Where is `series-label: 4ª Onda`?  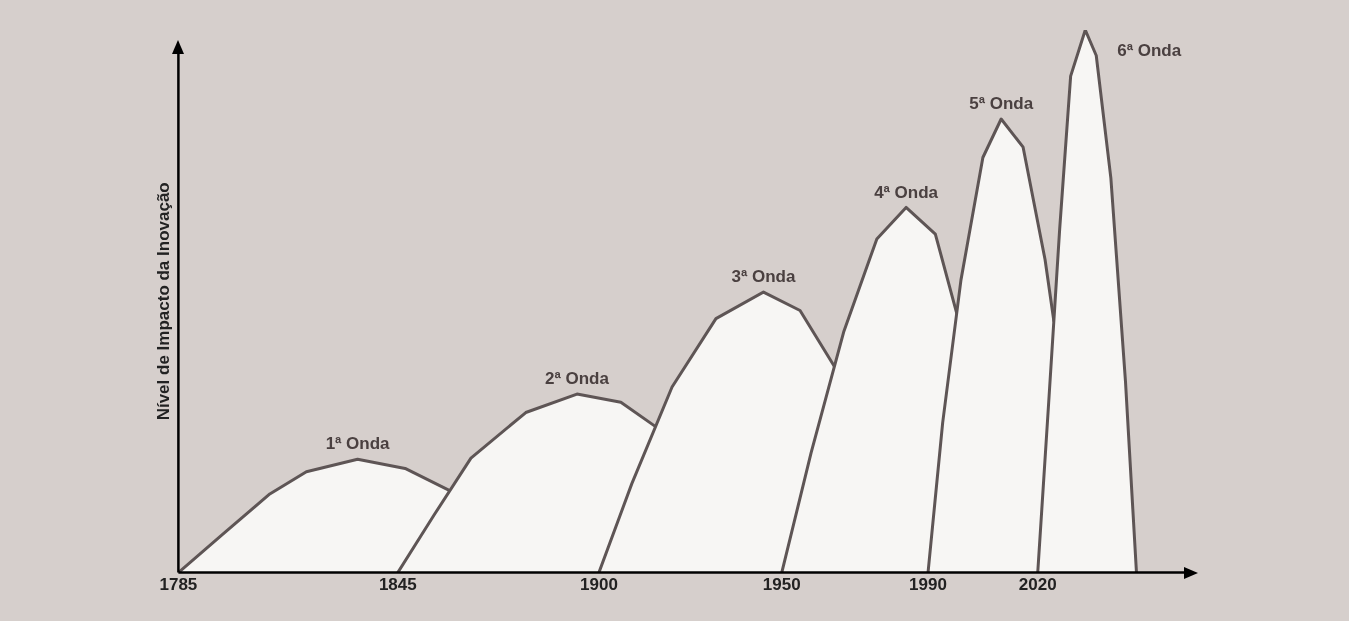 series-label: 4ª Onda is located at coordinates (906, 192).